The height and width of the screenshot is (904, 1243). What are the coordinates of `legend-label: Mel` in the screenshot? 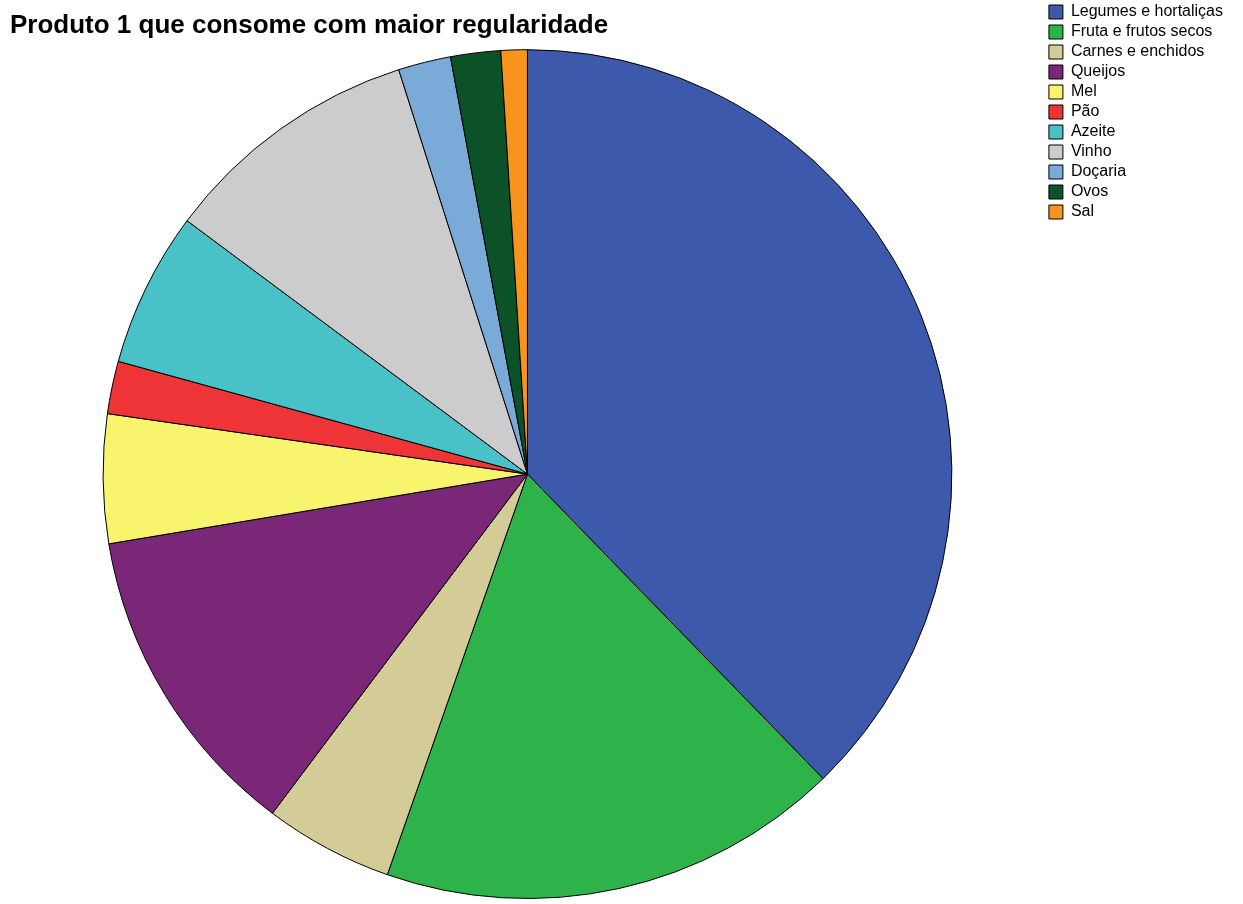 It's located at (1083, 91).